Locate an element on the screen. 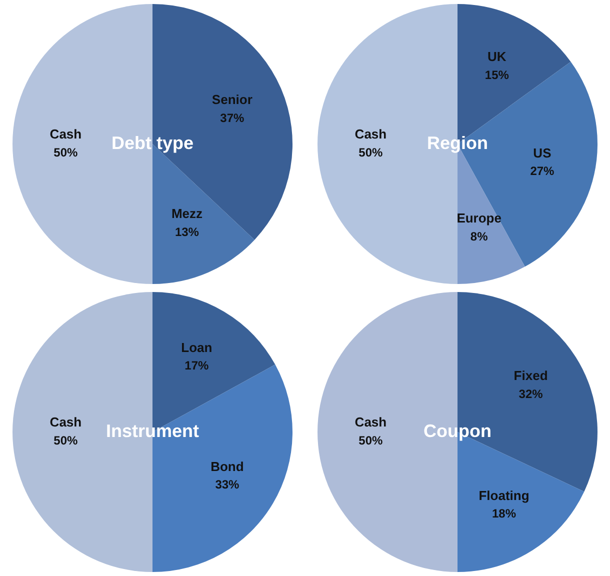 This screenshot has height=576, width=610. slice-label: UK is located at coordinates (497, 56).